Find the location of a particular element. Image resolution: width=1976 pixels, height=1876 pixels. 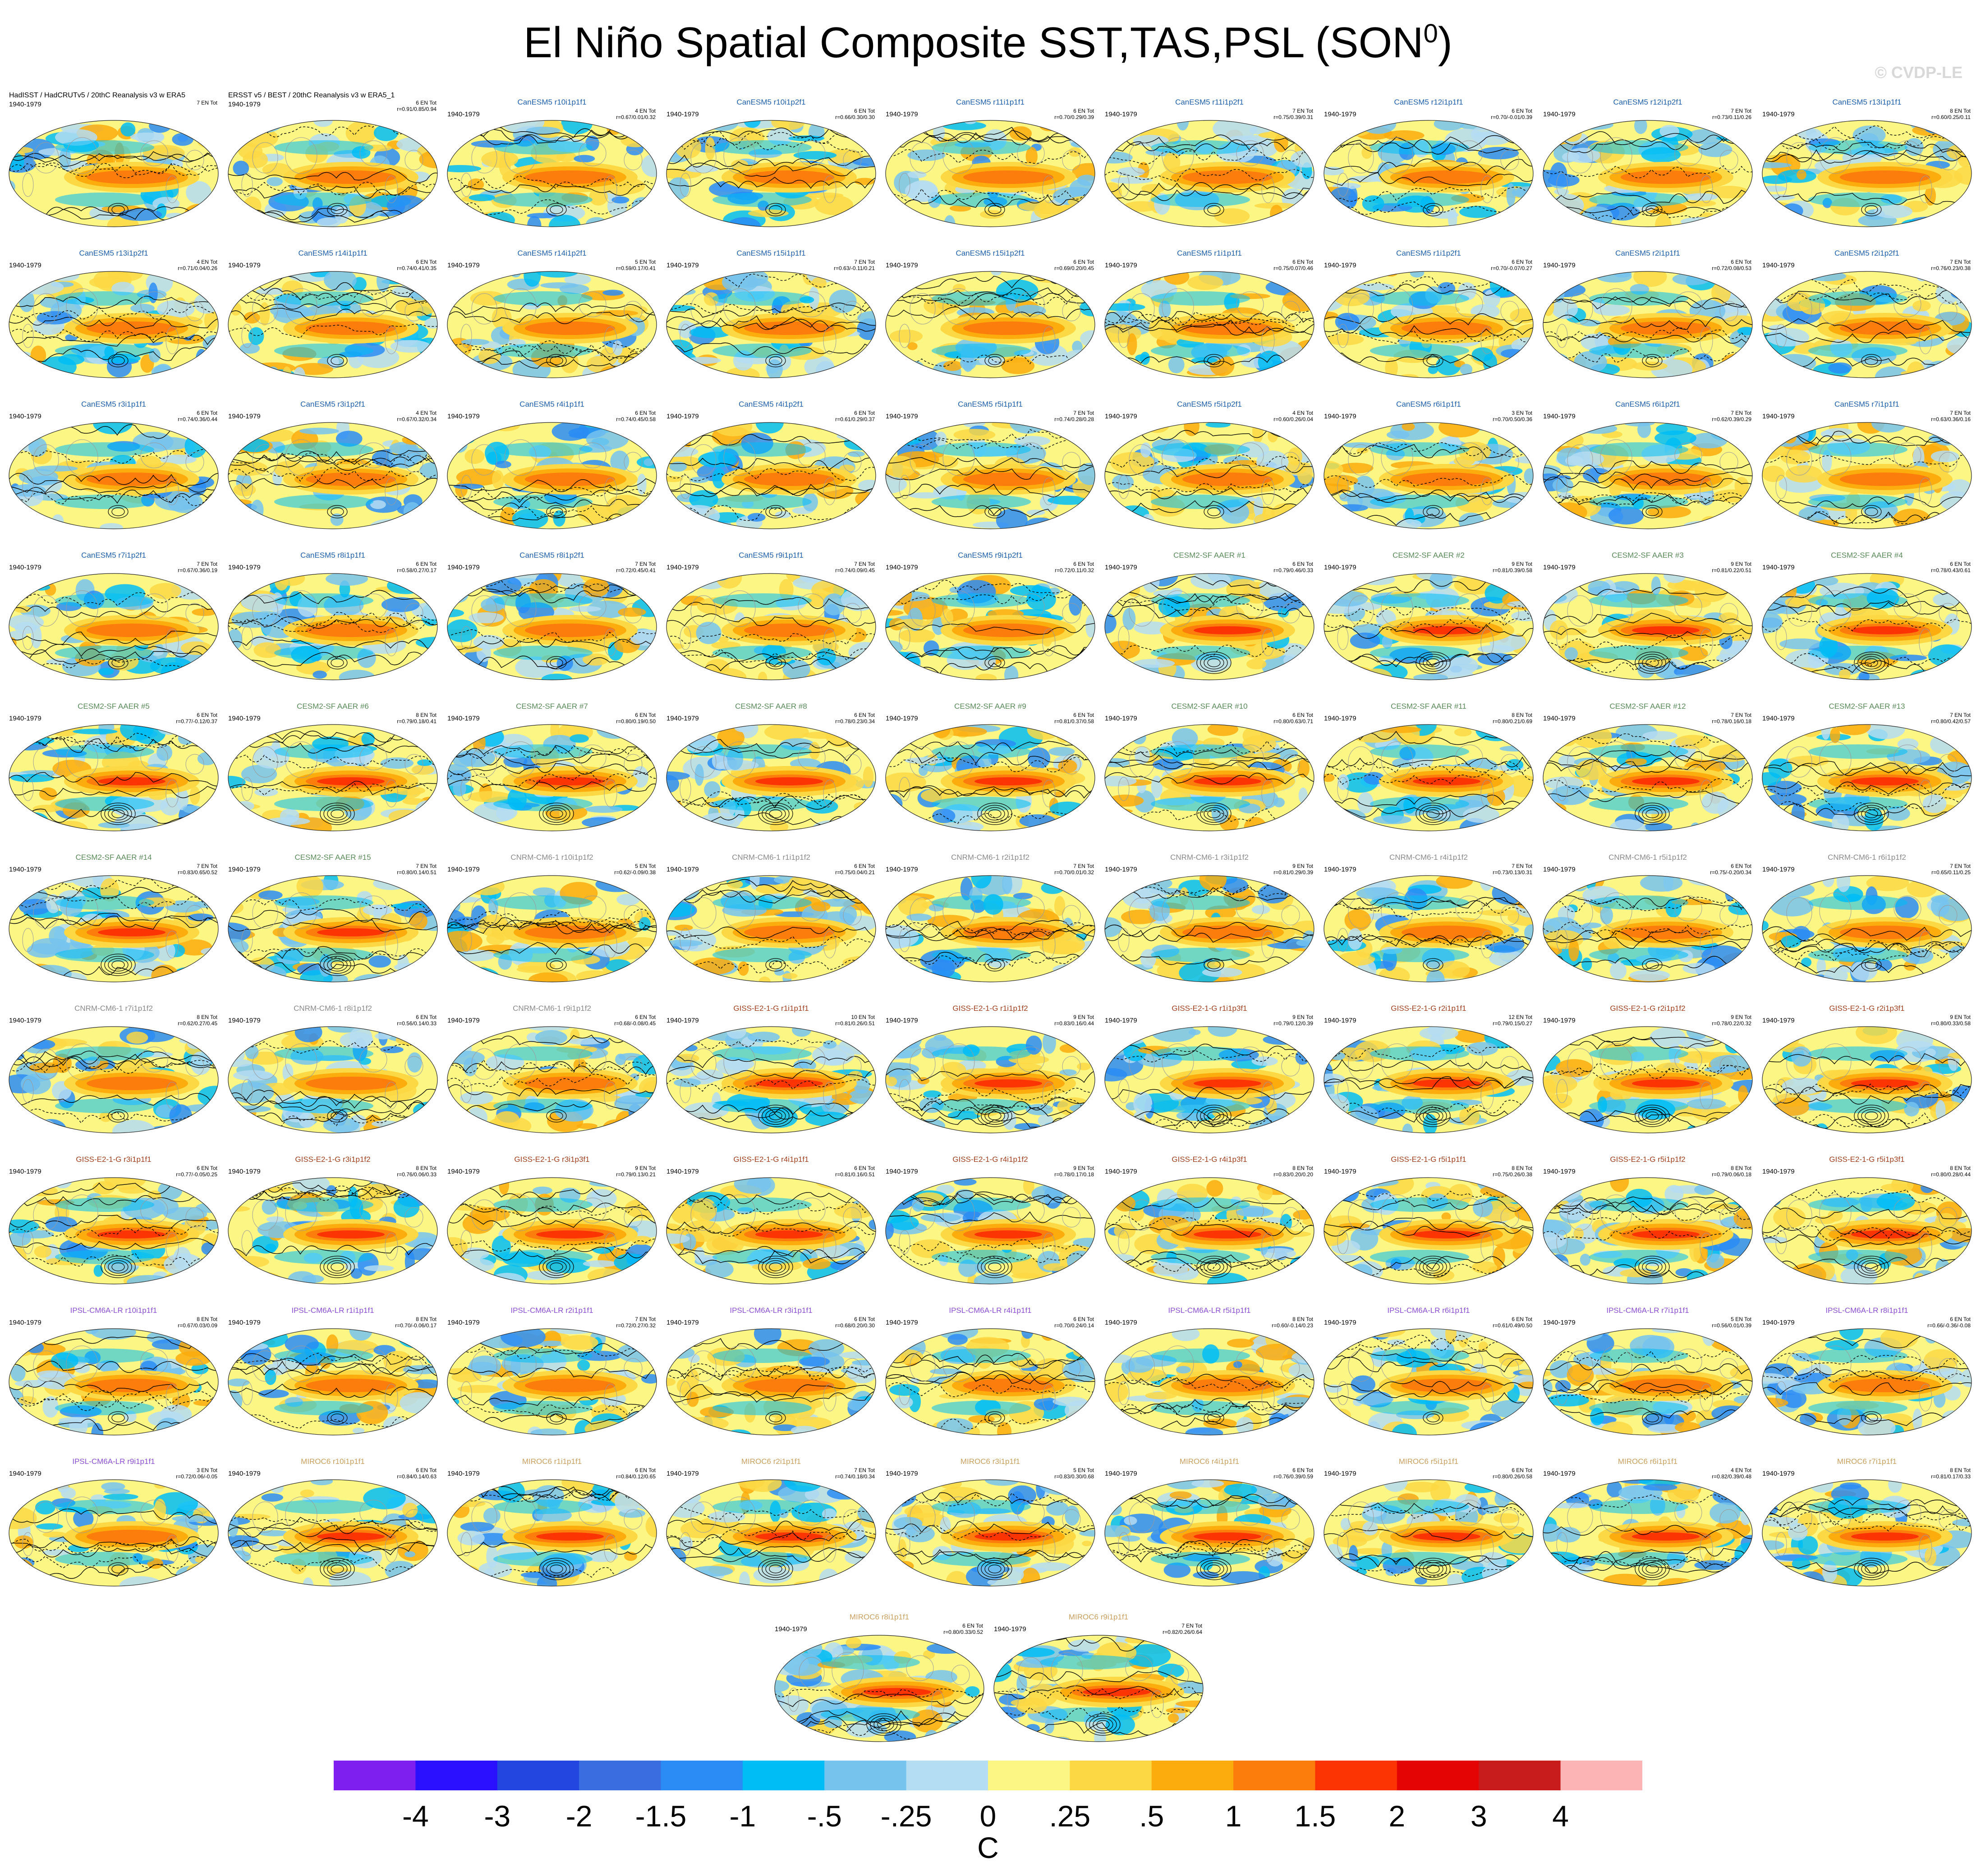

panel-name: CanESM5 r11i1p1f1 is located at coordinates (991, 102).